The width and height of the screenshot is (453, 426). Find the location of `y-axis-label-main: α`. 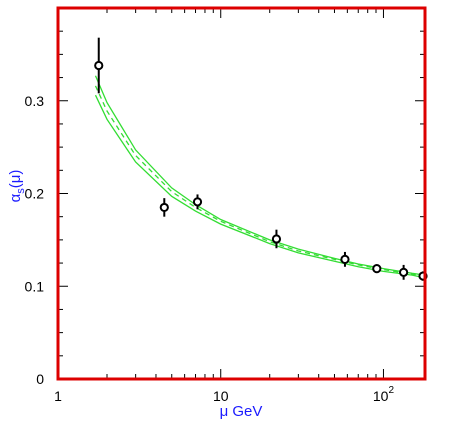

y-axis-label-main: α is located at coordinates (15, 197).